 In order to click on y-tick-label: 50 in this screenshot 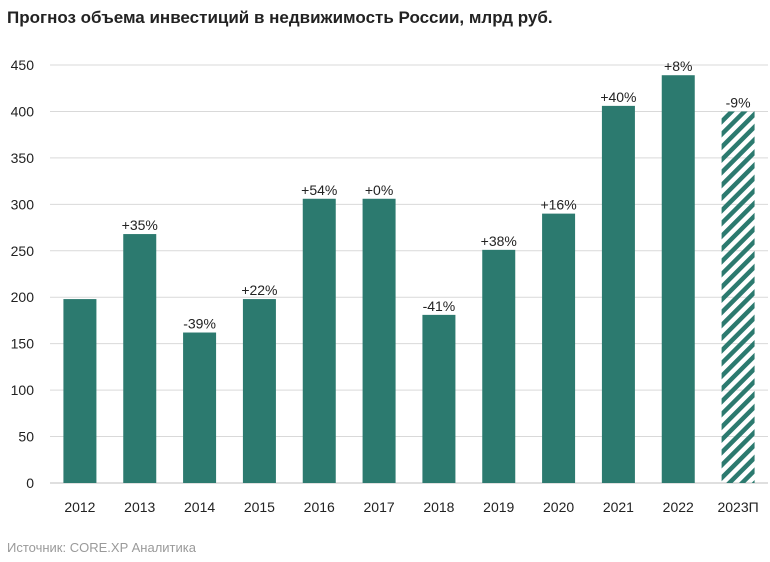, I will do `click(26, 437)`.